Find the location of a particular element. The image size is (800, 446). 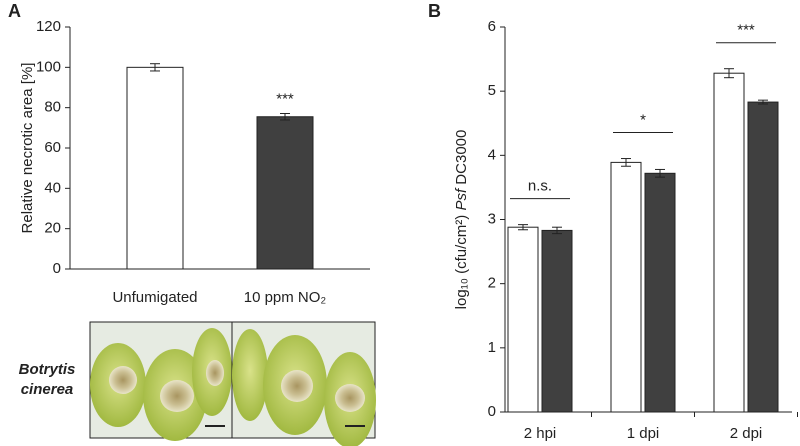

x-tick-label: 2 dpi is located at coordinates (746, 433).